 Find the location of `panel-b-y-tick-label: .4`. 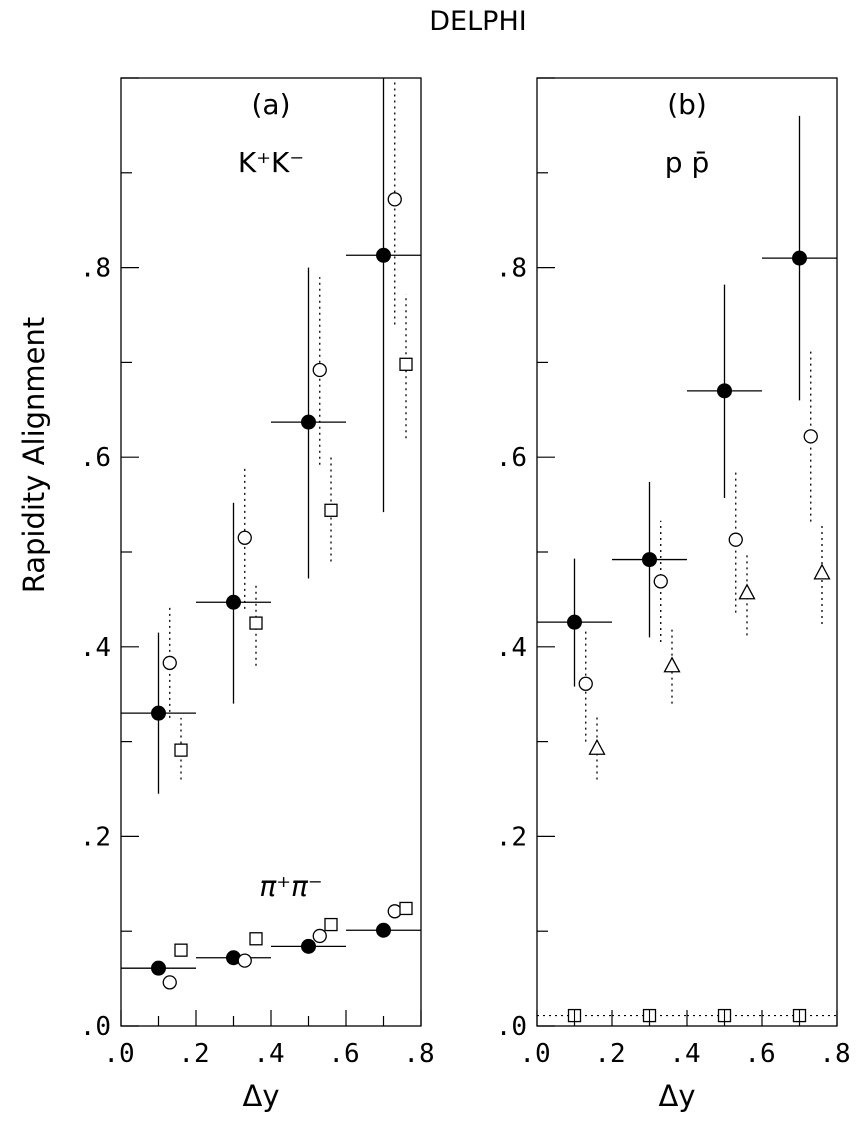

panel-b-y-tick-label: .4 is located at coordinates (511, 648).